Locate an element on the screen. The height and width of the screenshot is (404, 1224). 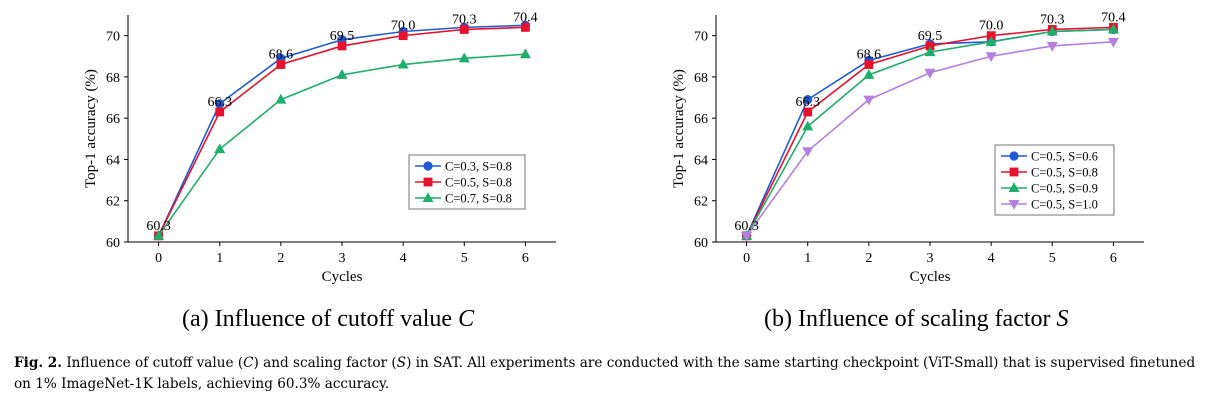
legend-label: C=0.7, S=0.8 is located at coordinates (478, 199).